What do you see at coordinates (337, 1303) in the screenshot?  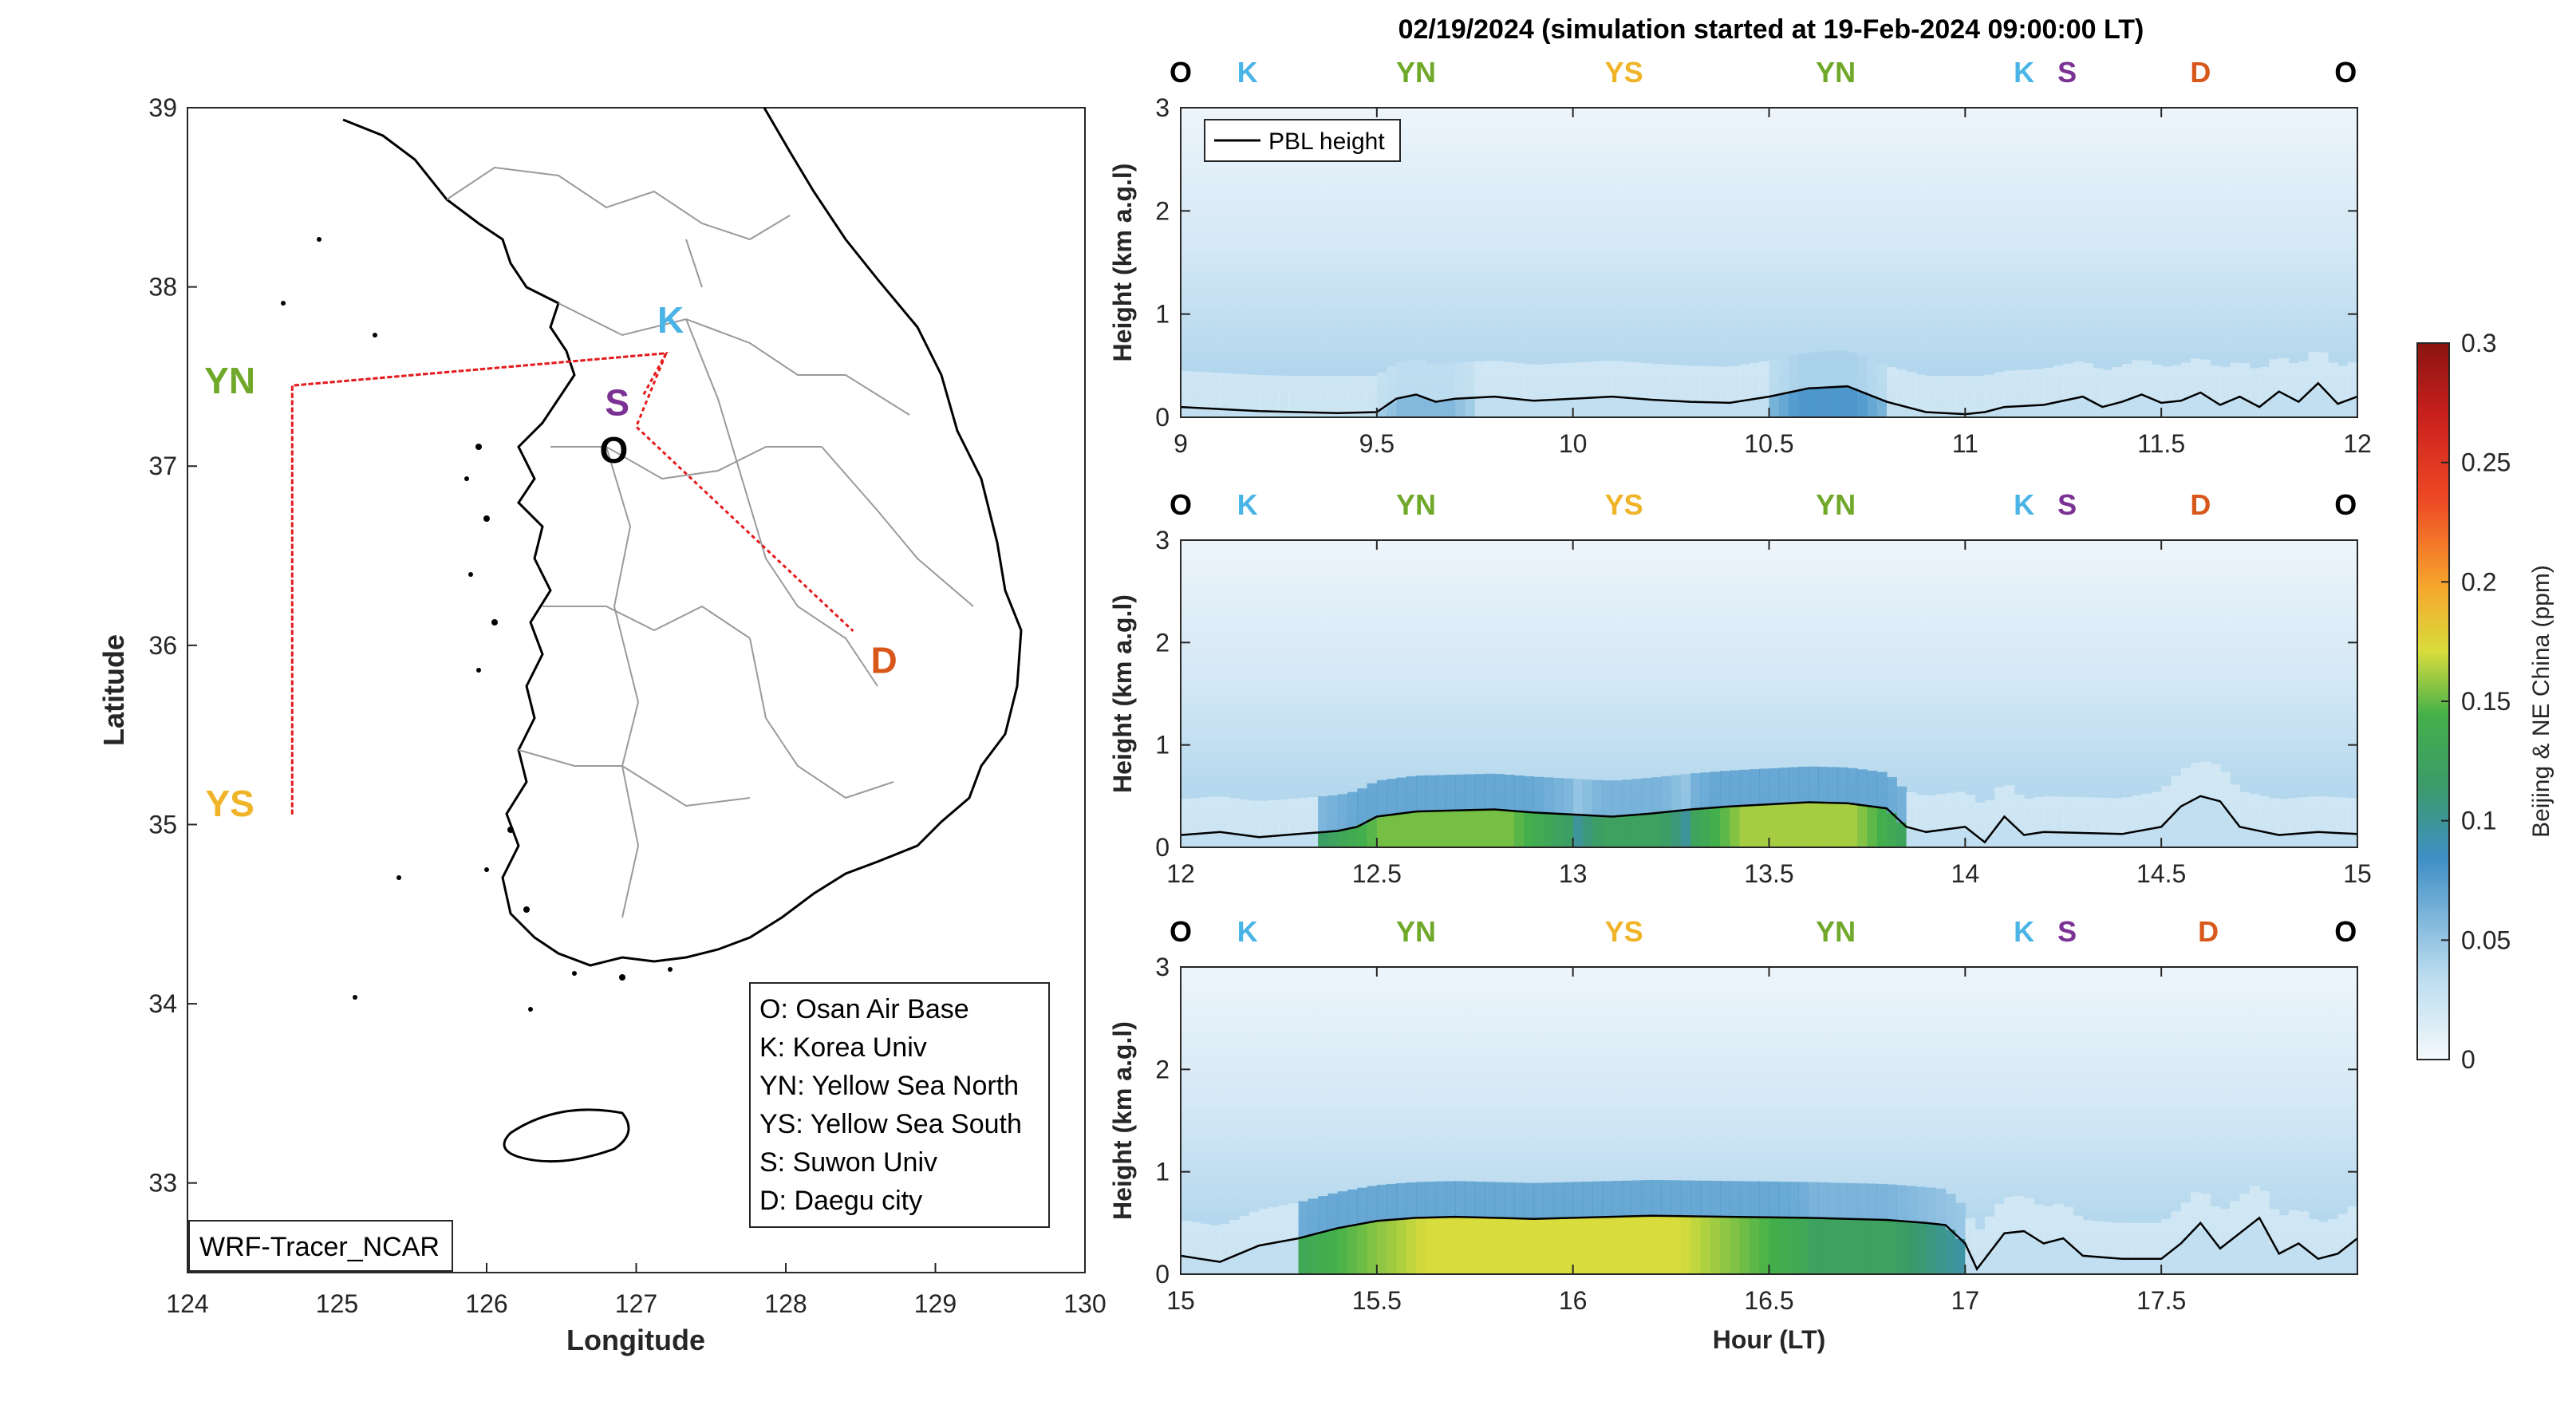 I see `map-x-tick-label: 125` at bounding box center [337, 1303].